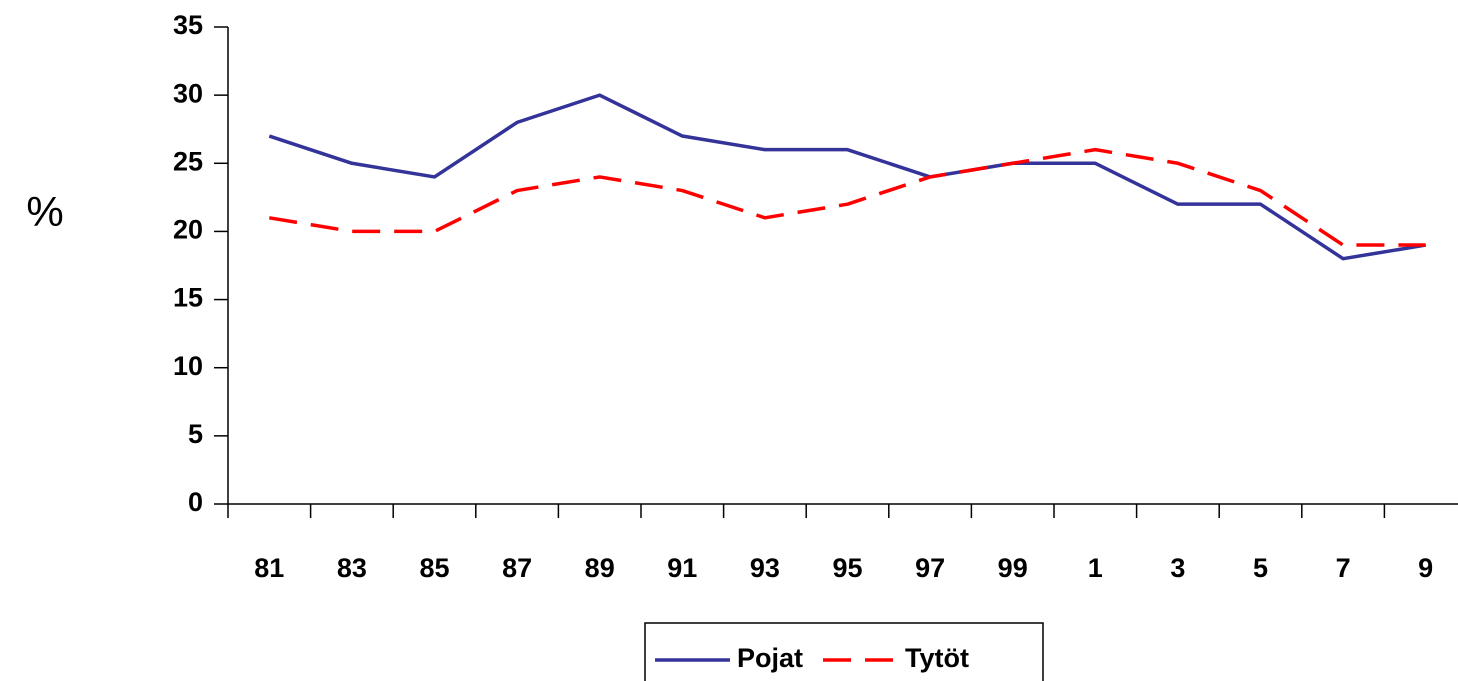 This screenshot has height=681, width=1458. I want to click on y-tick-label: 35, so click(188, 25).